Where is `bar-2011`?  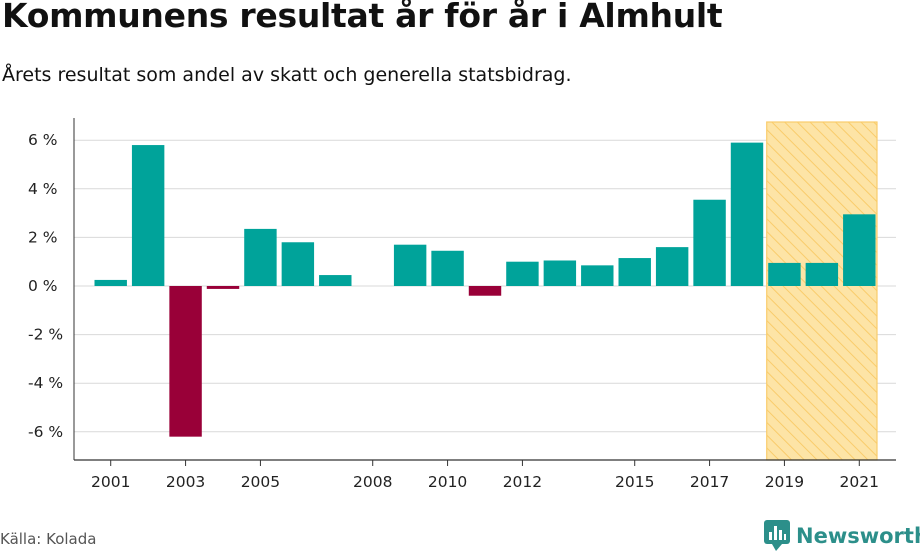 bar-2011 is located at coordinates (485, 291).